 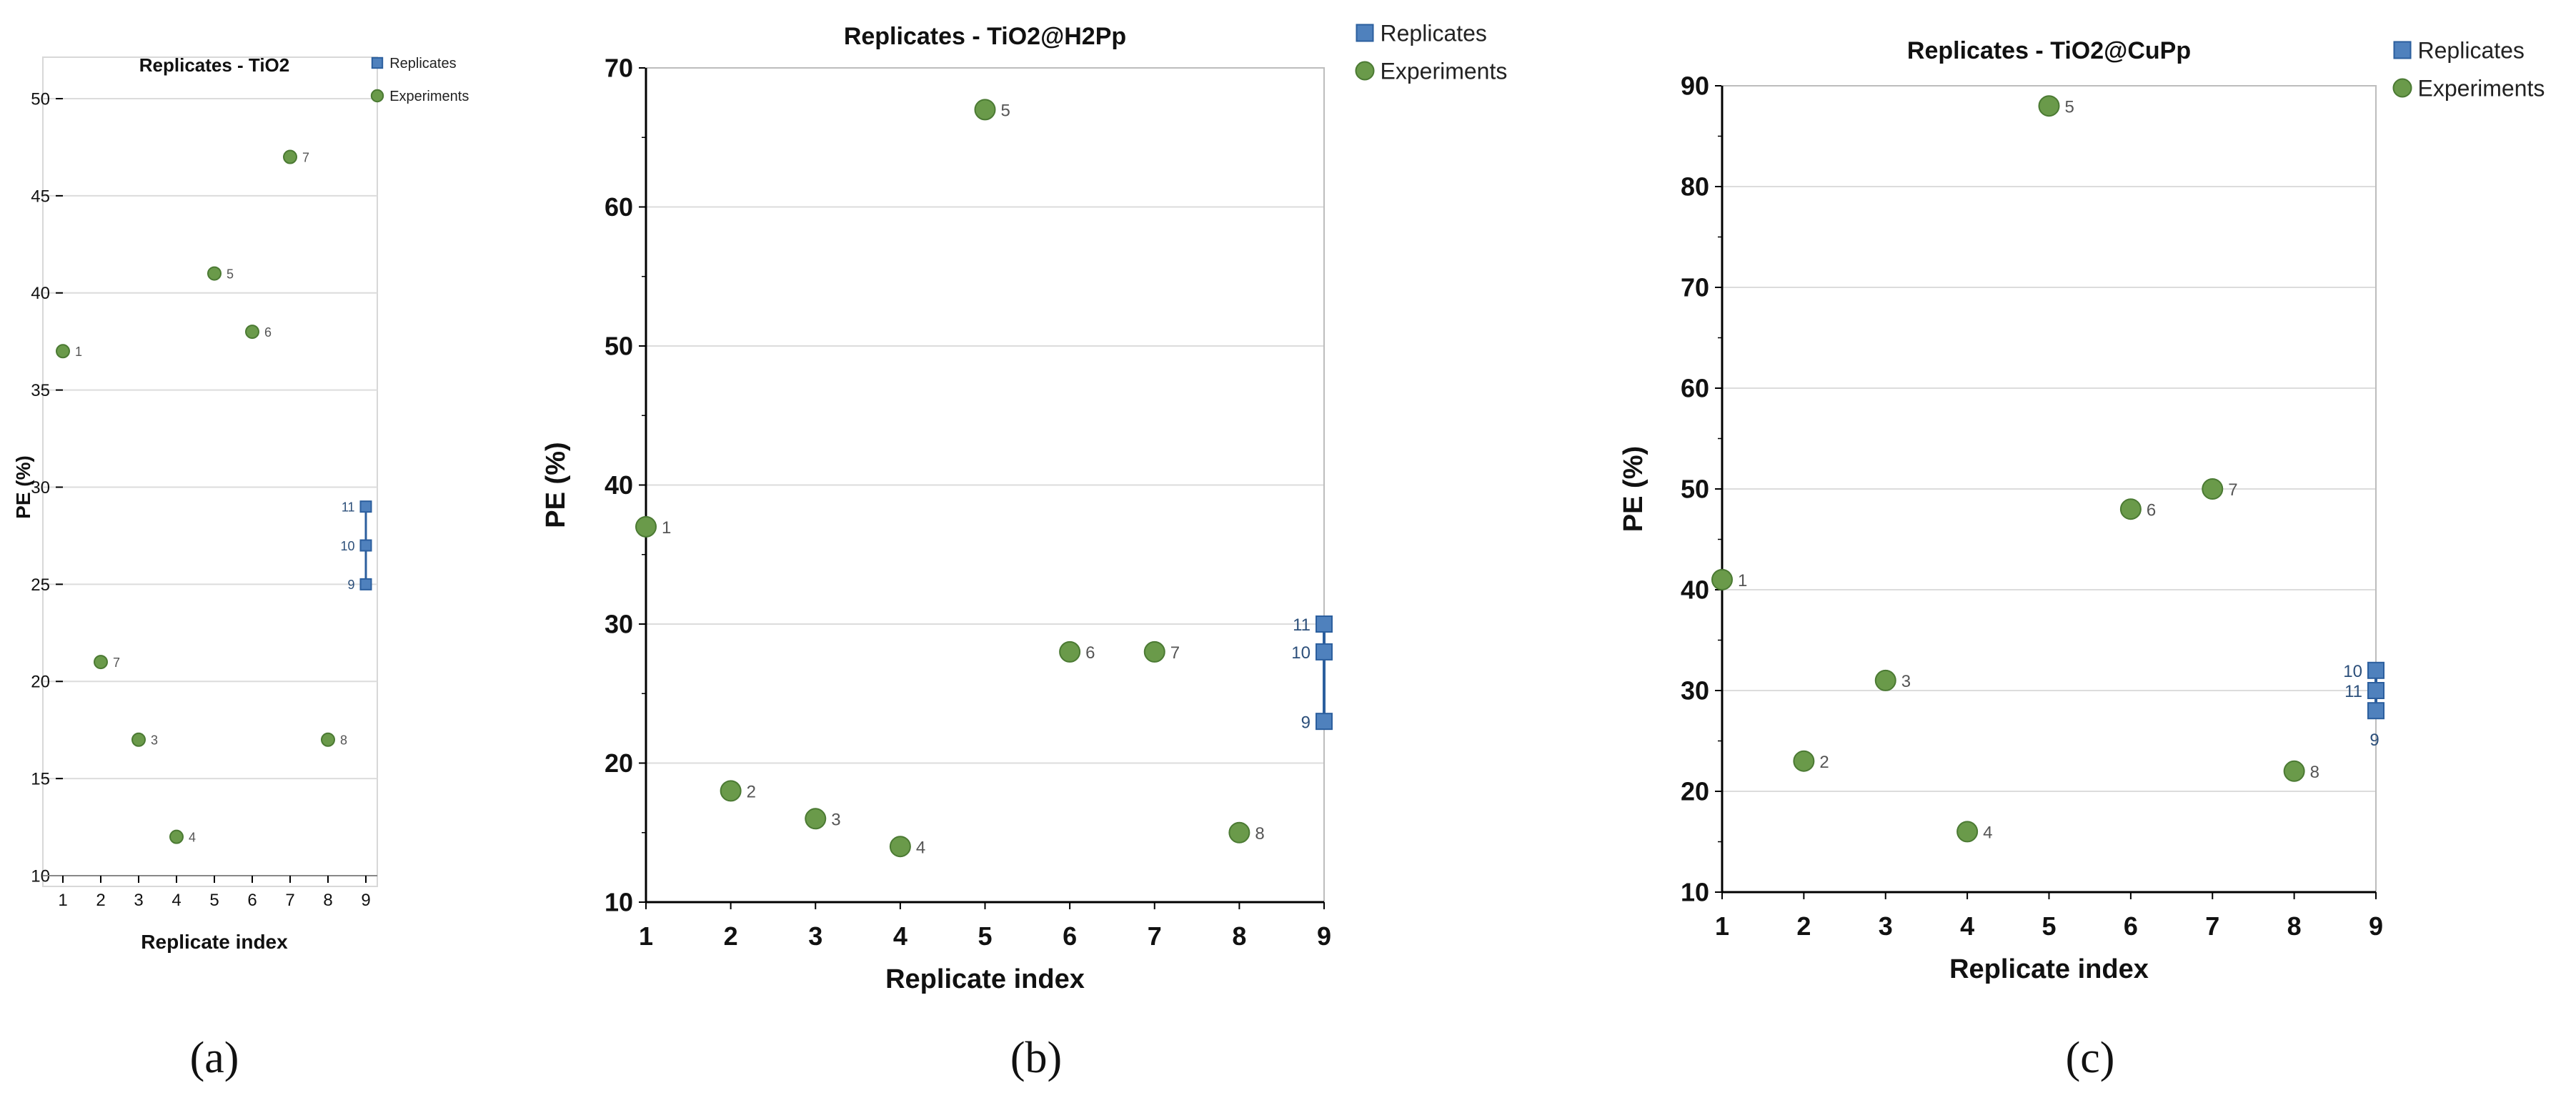 What do you see at coordinates (1695, 691) in the screenshot?
I see `y-tick-label: 30` at bounding box center [1695, 691].